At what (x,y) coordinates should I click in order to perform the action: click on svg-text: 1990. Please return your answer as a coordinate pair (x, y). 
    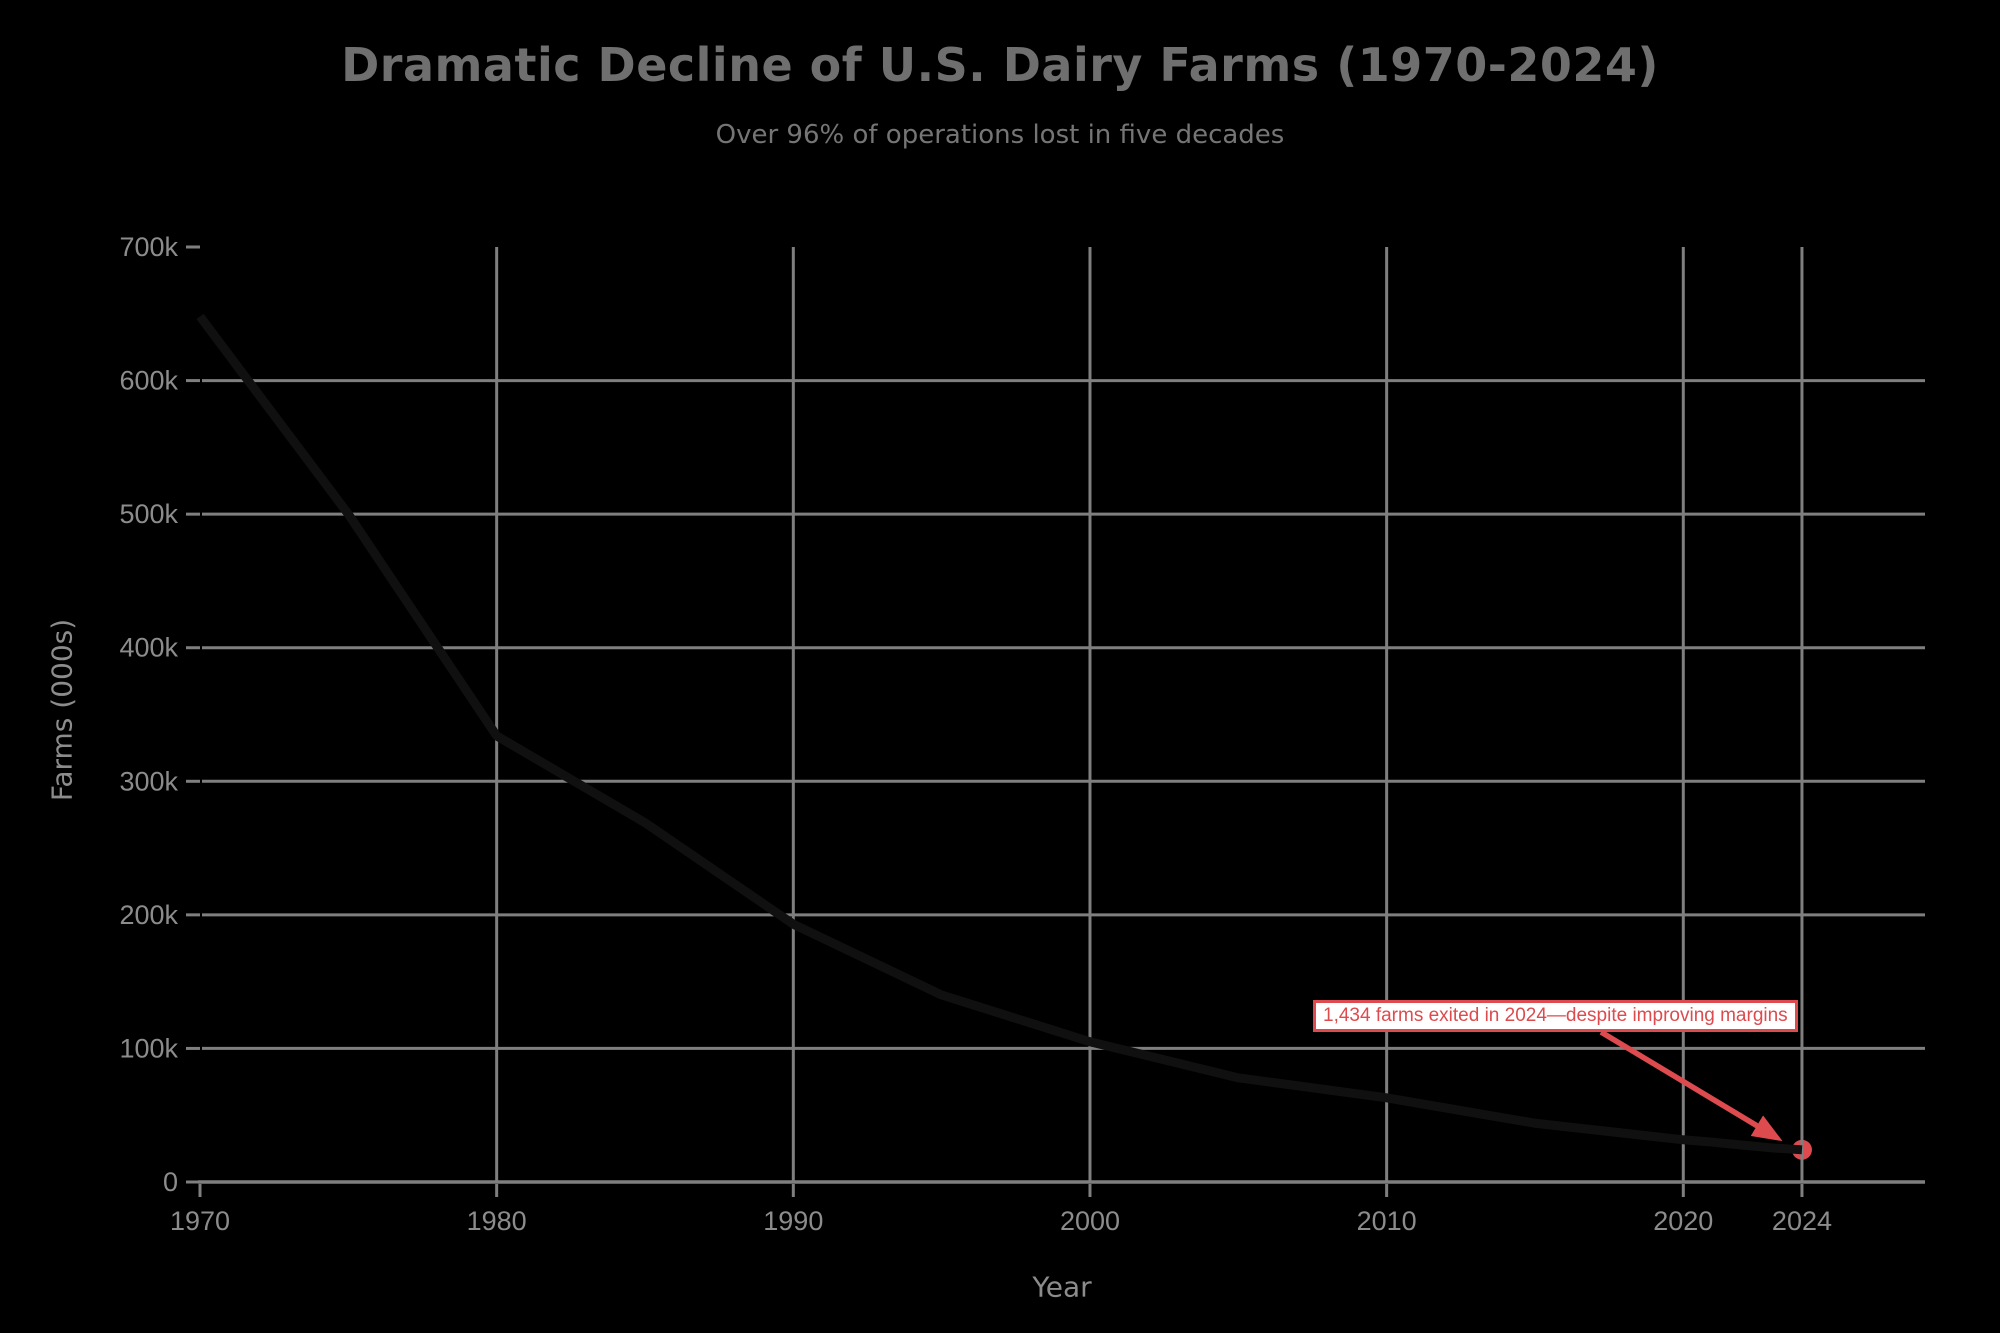
    Looking at the image, I should click on (793, 1221).